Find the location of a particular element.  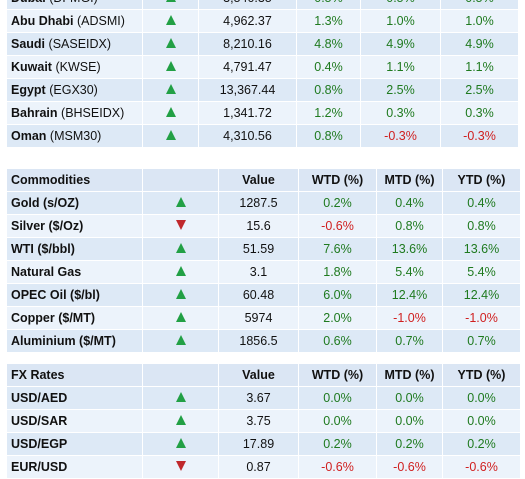

commodities-name: OPEC Oil ($/bl) is located at coordinates (74, 295).